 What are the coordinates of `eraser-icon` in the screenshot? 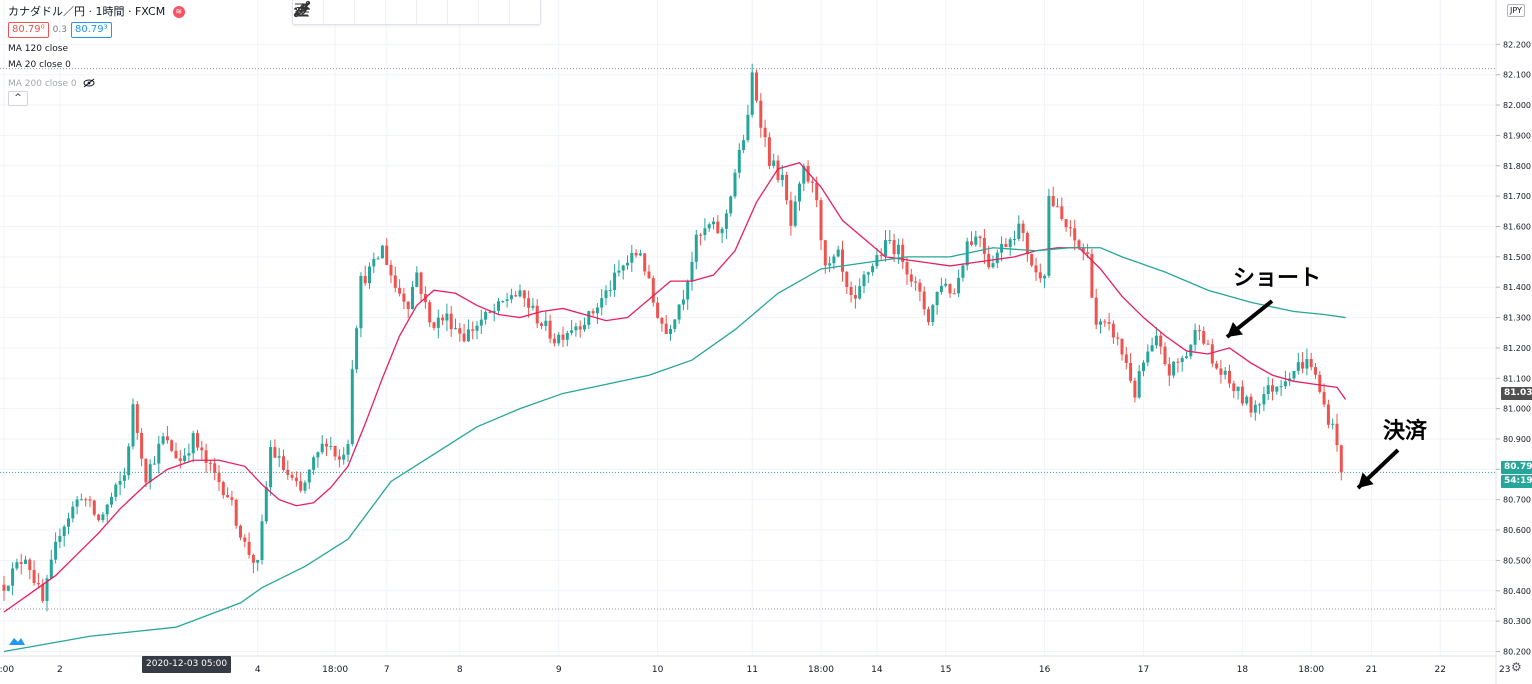 It's located at (418, 12).